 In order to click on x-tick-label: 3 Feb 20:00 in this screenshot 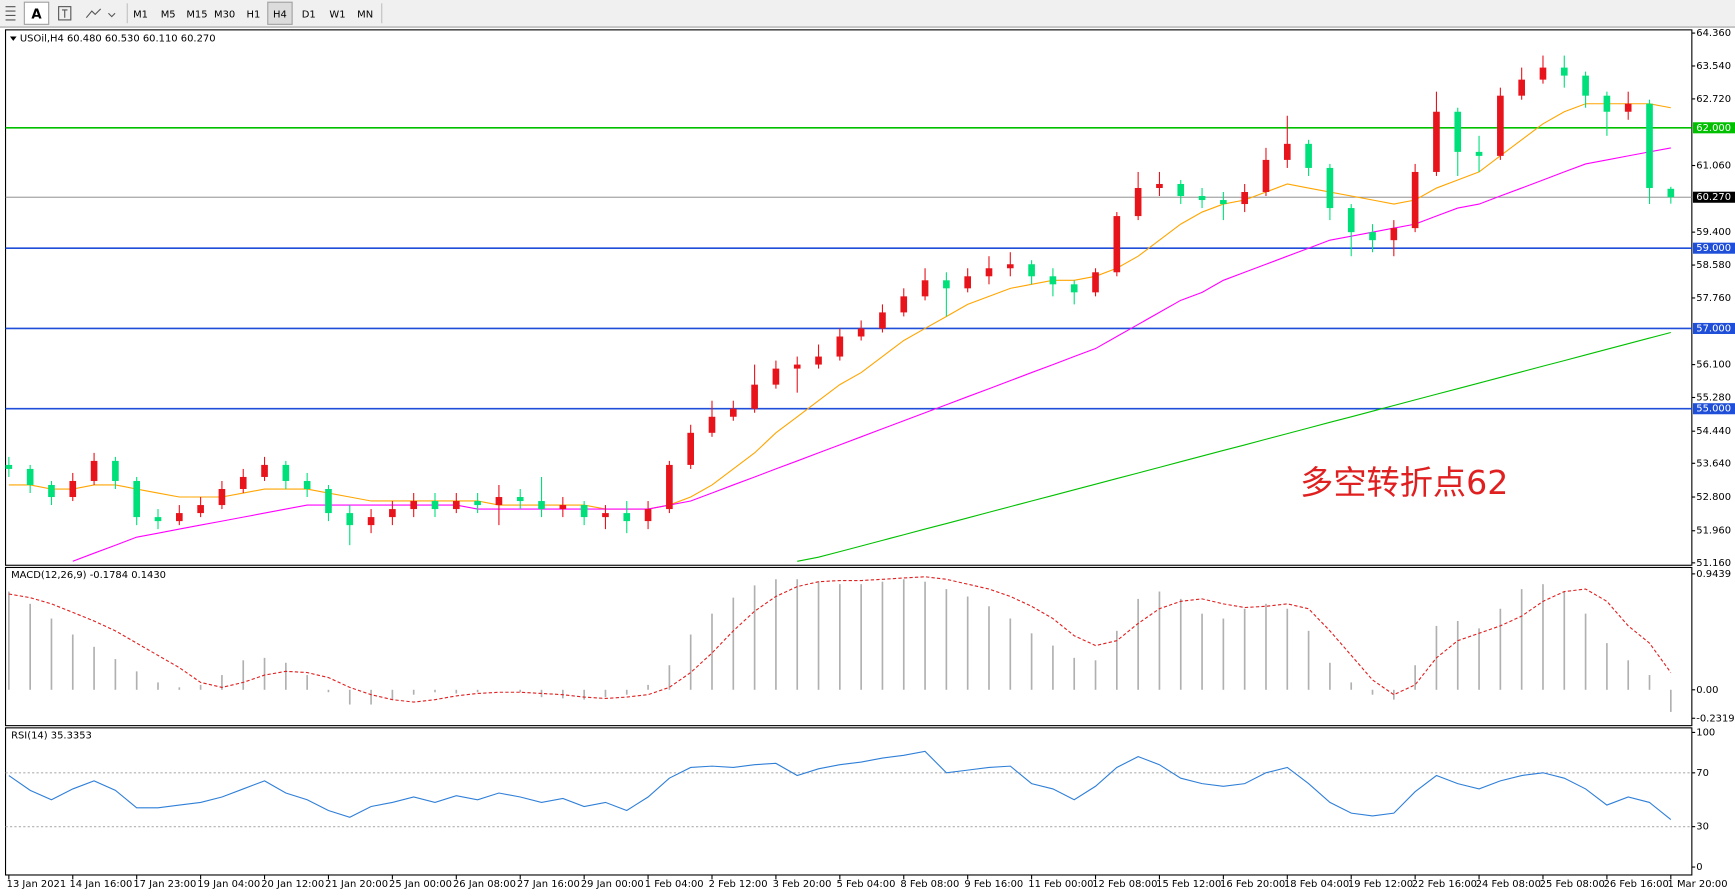, I will do `click(802, 884)`.